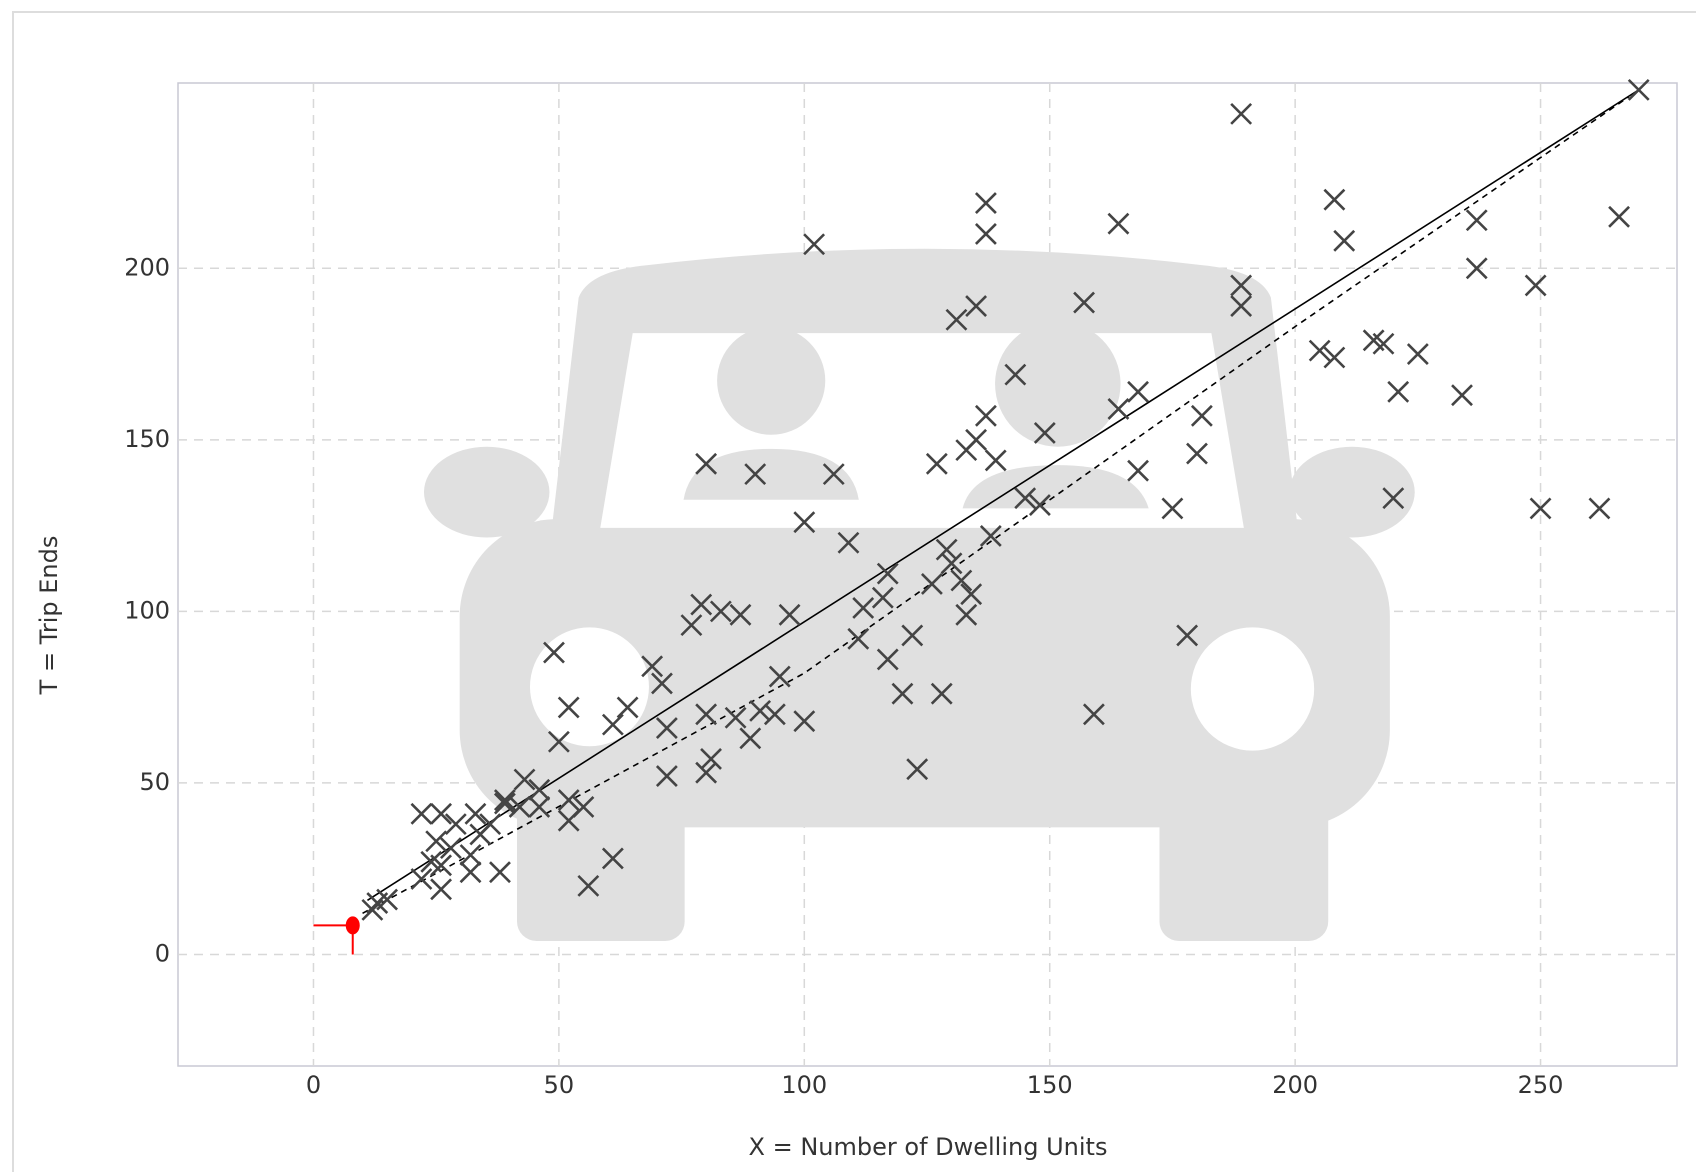 The image size is (1696, 1172). I want to click on y-tick-label: 150, so click(147, 439).